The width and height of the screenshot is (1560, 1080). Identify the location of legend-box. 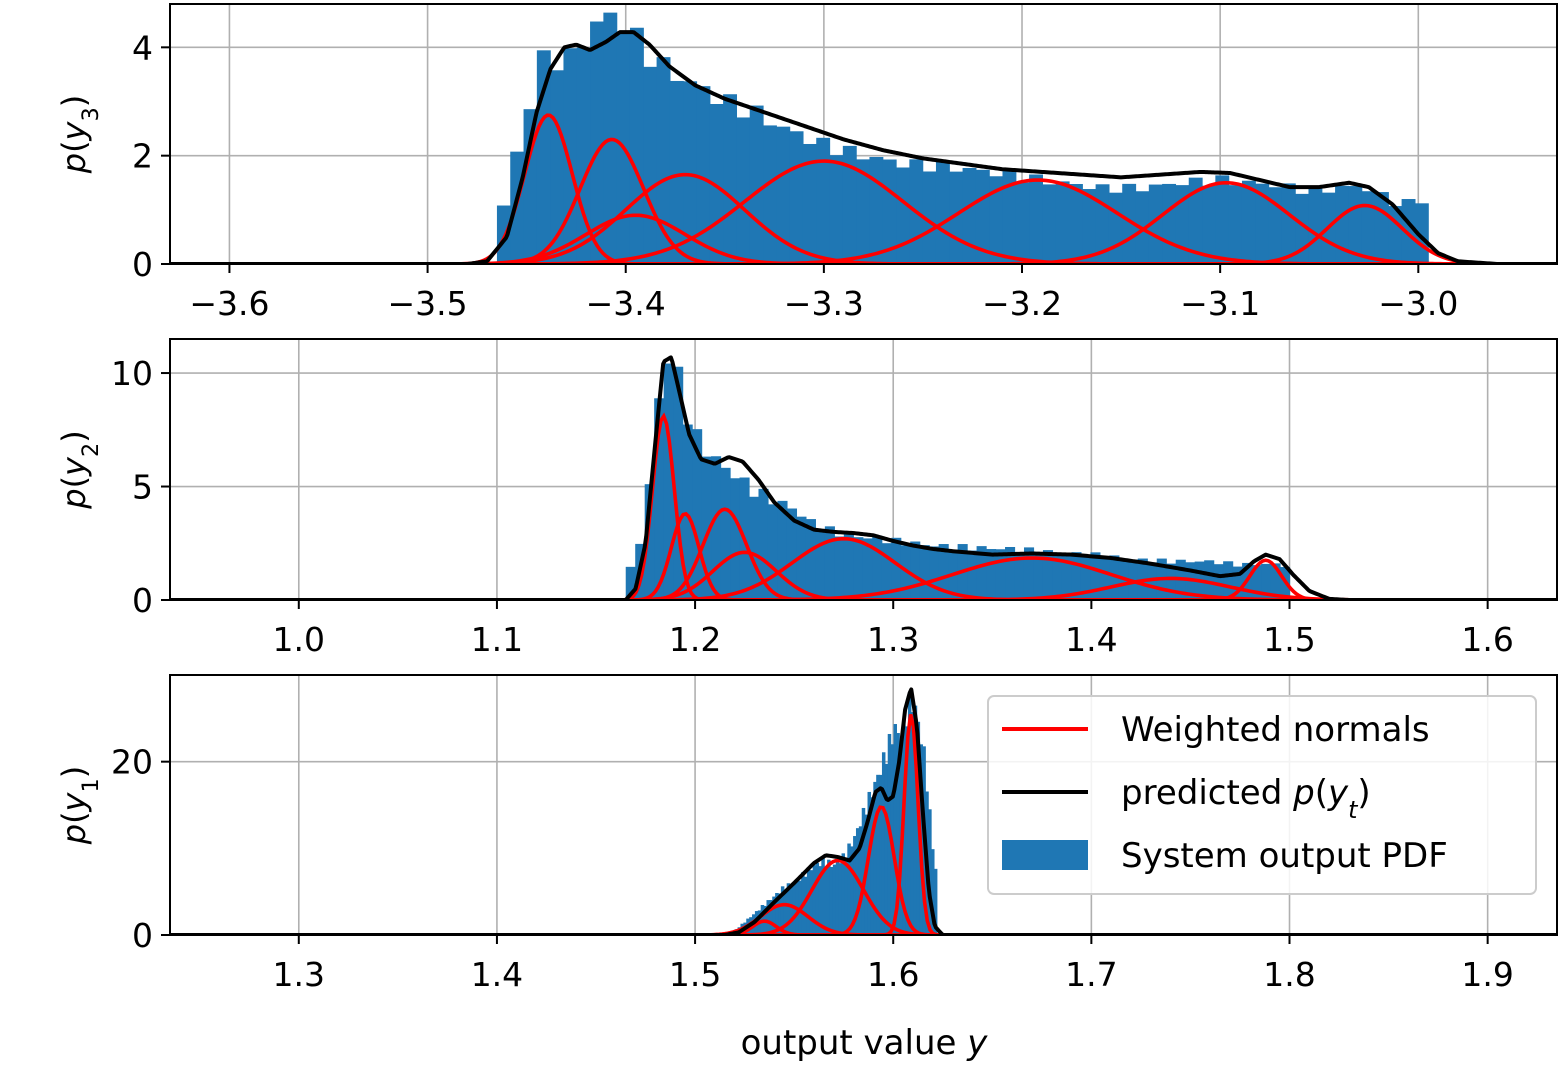
(1262, 795).